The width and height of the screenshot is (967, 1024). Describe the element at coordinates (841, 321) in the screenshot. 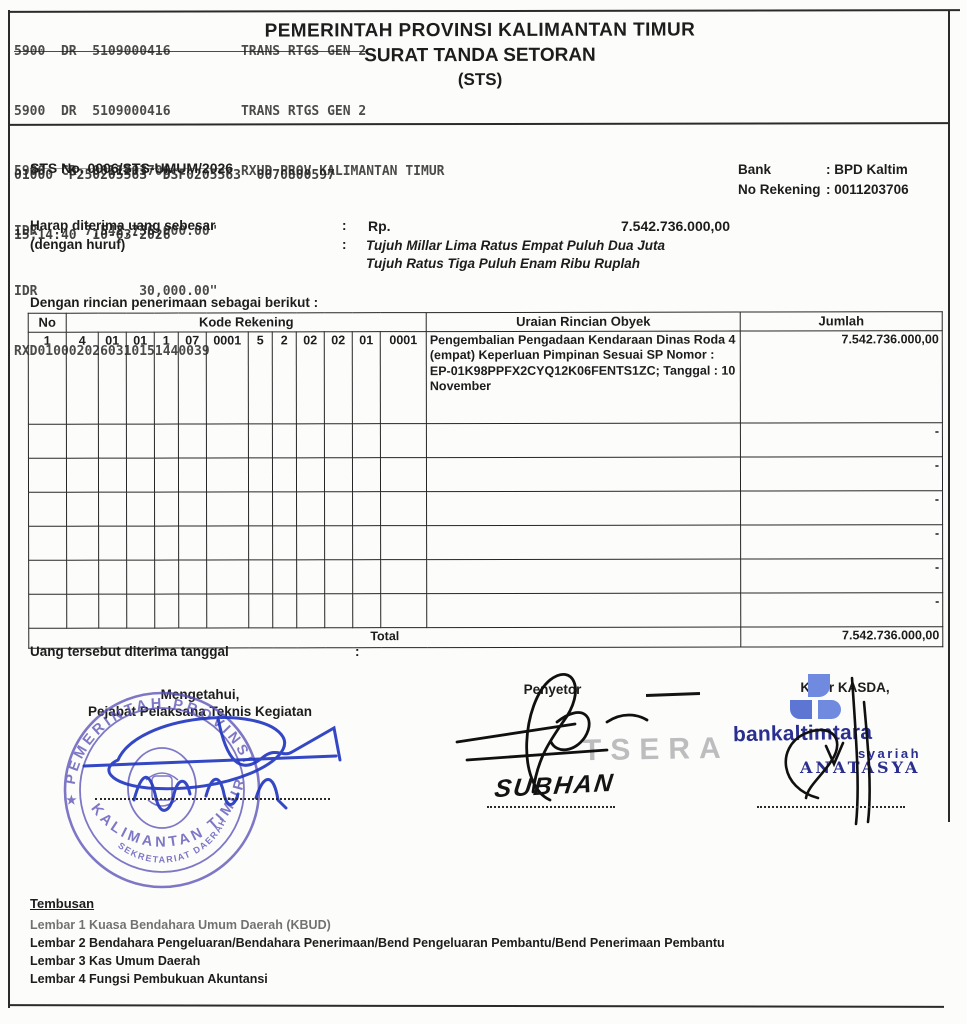

I see `col-header-jumlah: Jumlah` at that location.